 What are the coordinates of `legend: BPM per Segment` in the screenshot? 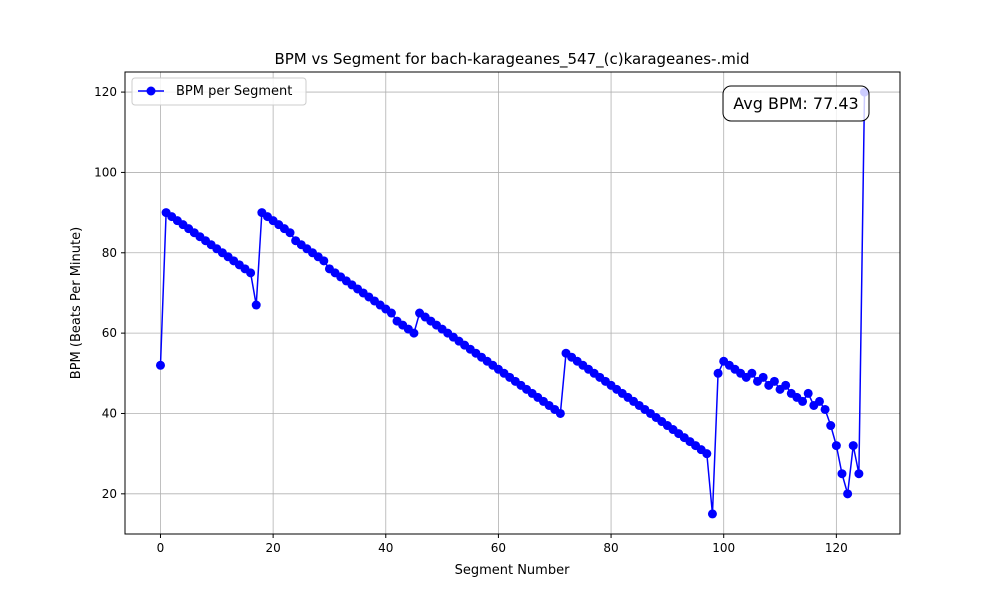 It's located at (219, 91).